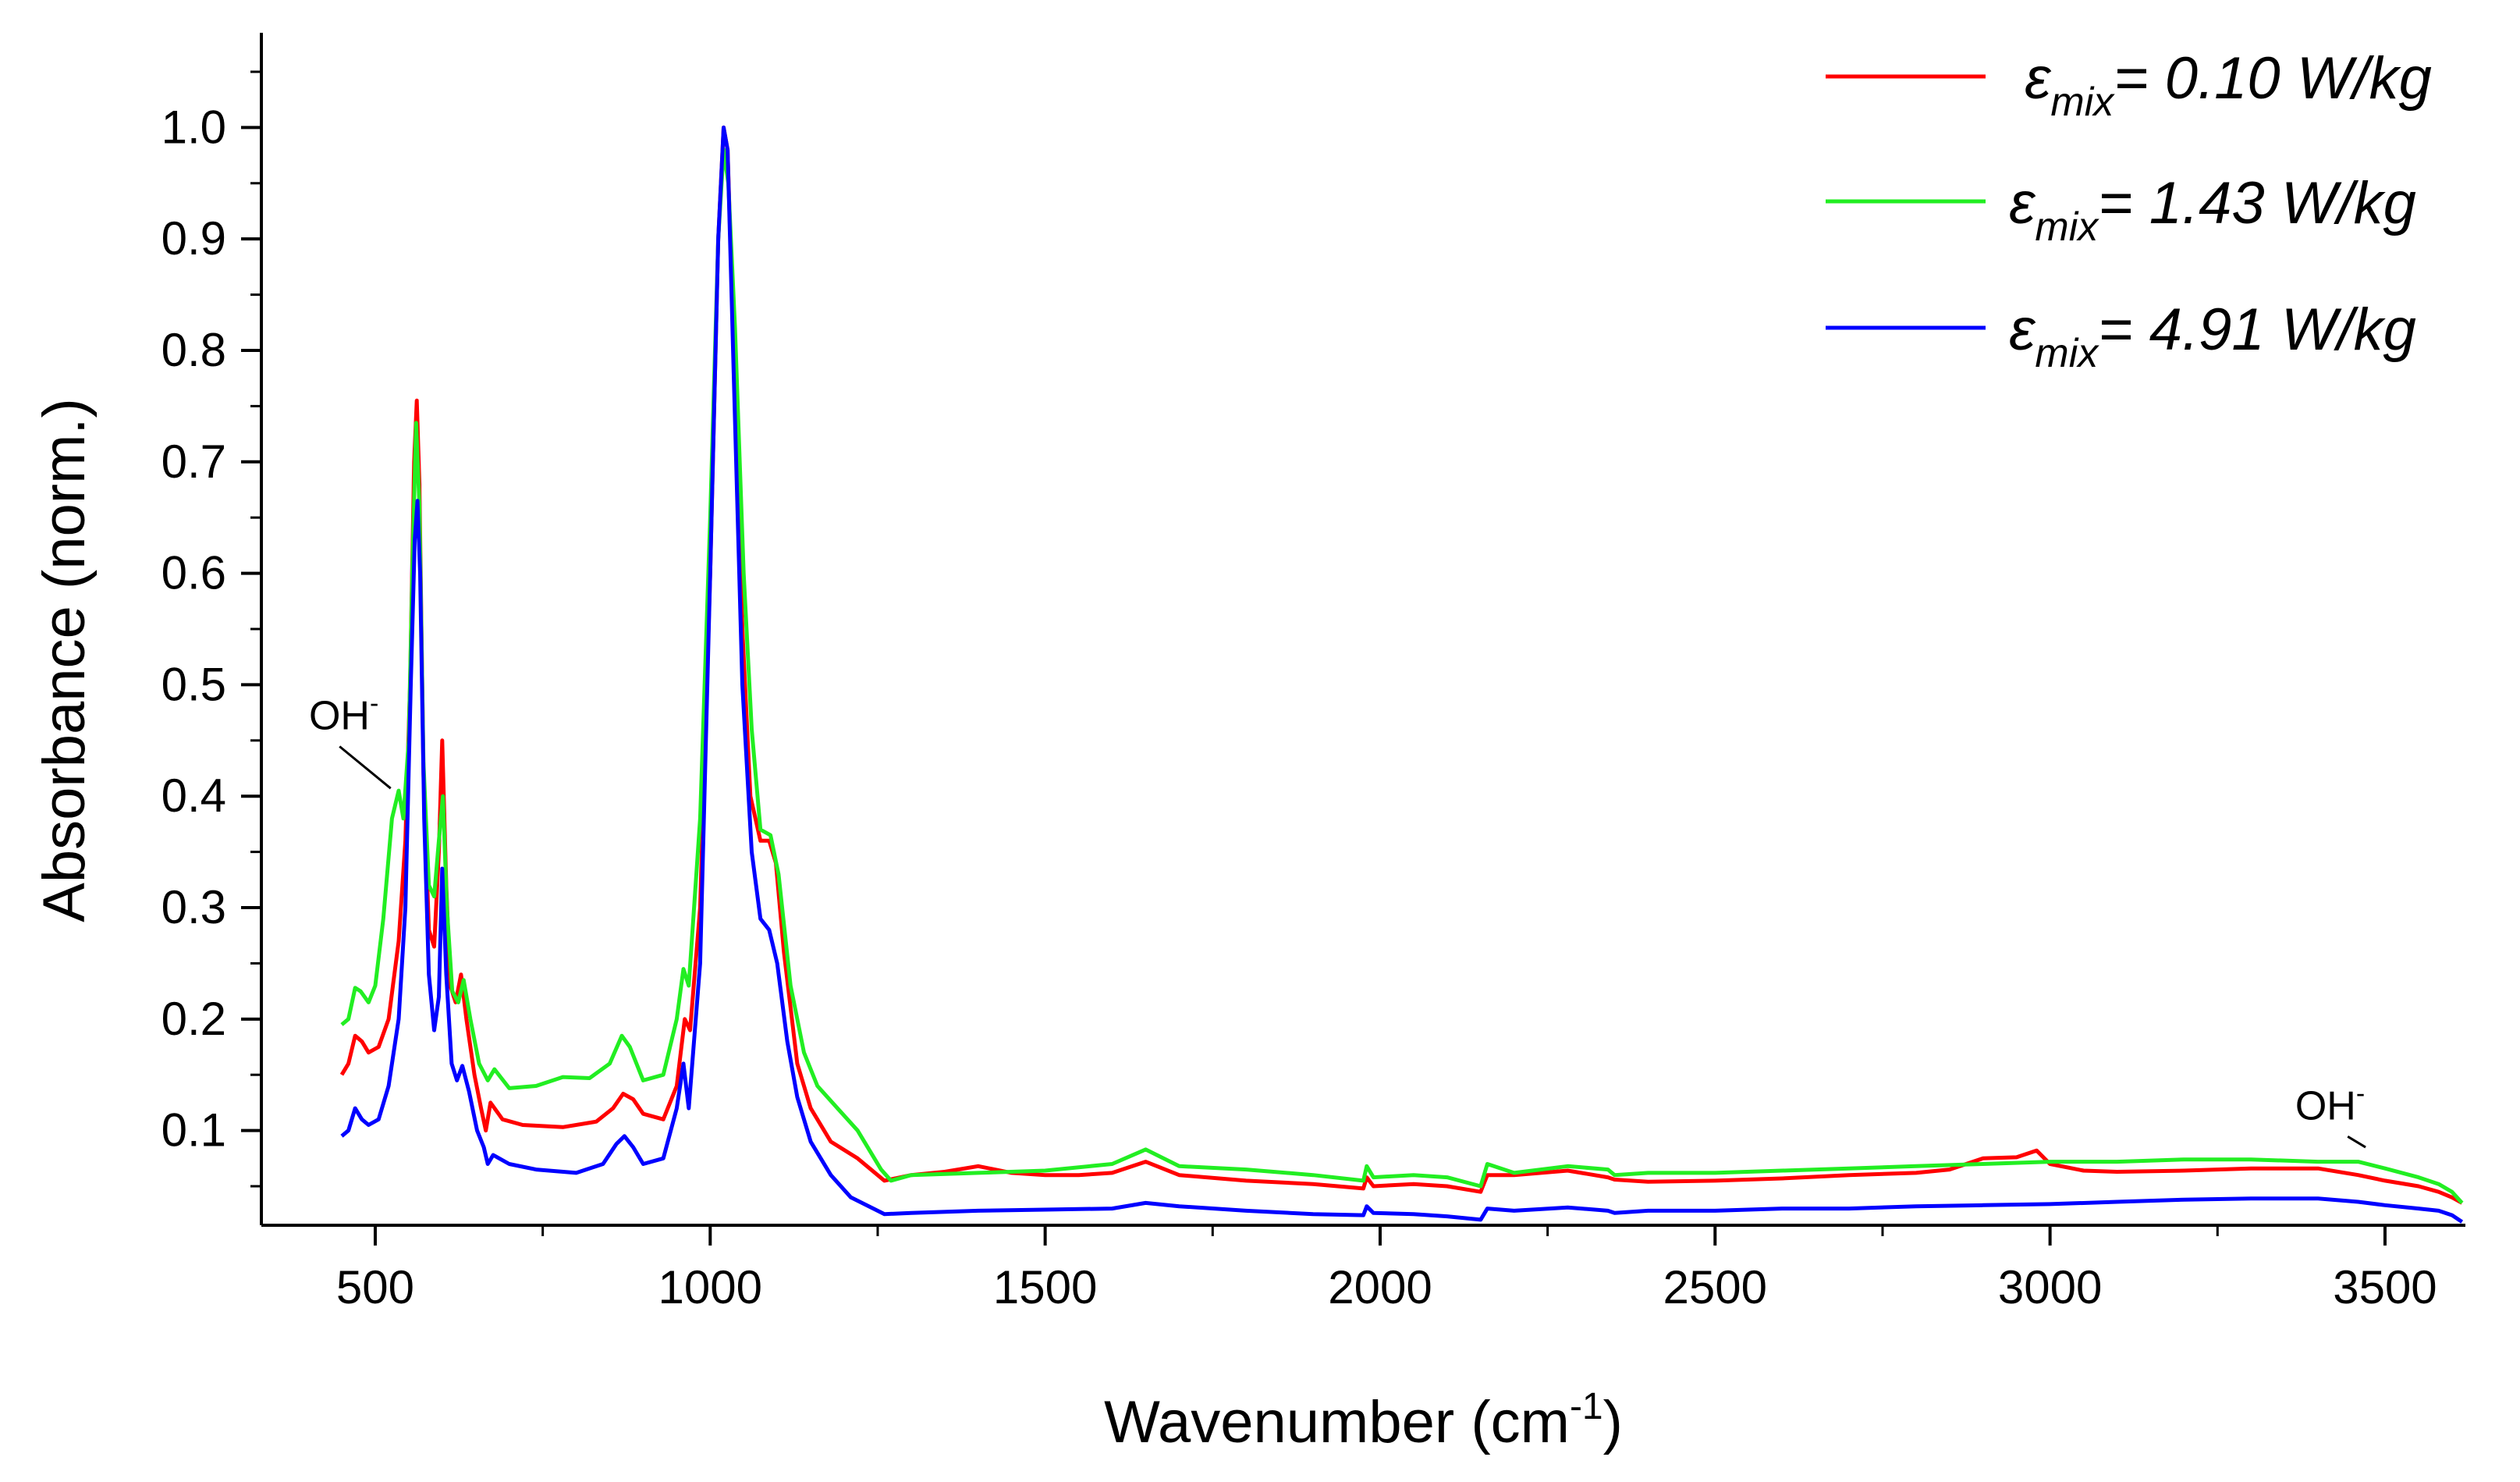  I want to click on x-tick-label: 500, so click(375, 1287).